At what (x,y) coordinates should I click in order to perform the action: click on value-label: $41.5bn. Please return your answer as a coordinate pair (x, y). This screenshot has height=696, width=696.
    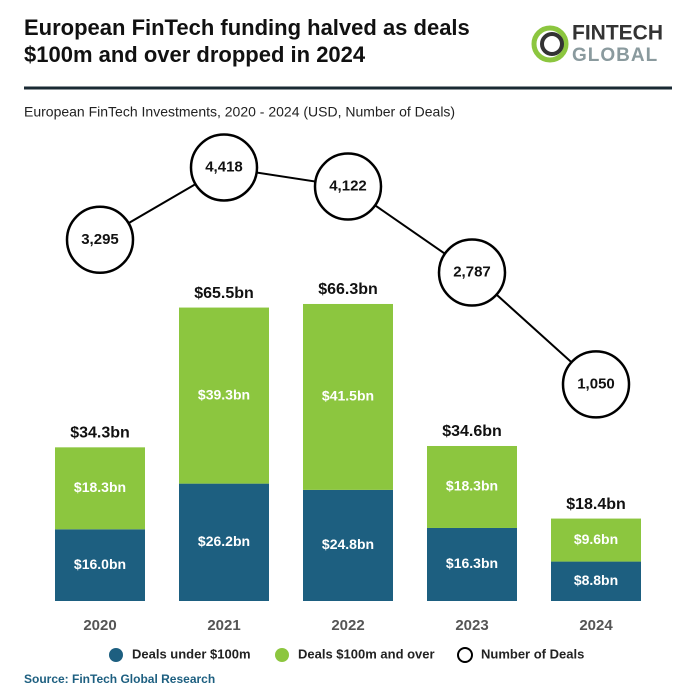
    Looking at the image, I should click on (348, 396).